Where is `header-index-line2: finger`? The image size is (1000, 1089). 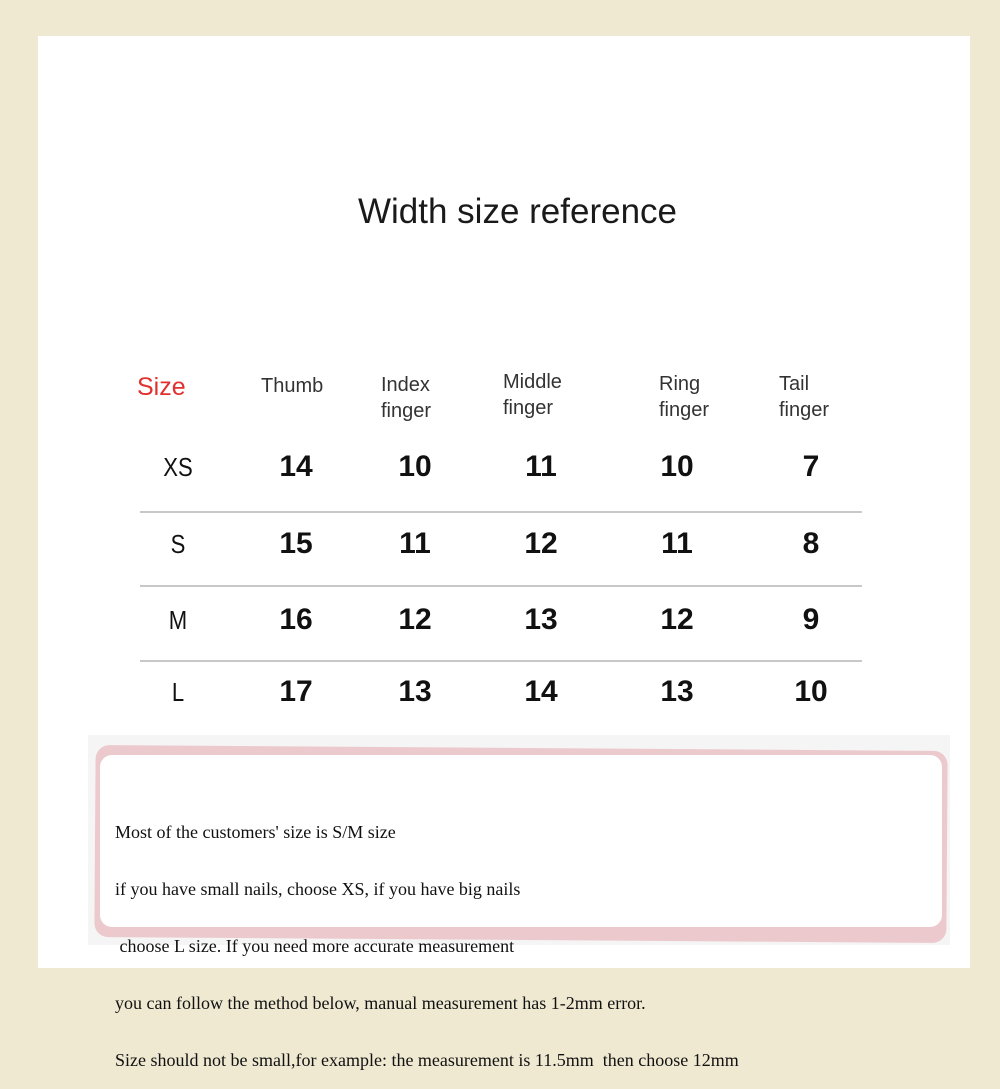
header-index-line2: finger is located at coordinates (406, 411).